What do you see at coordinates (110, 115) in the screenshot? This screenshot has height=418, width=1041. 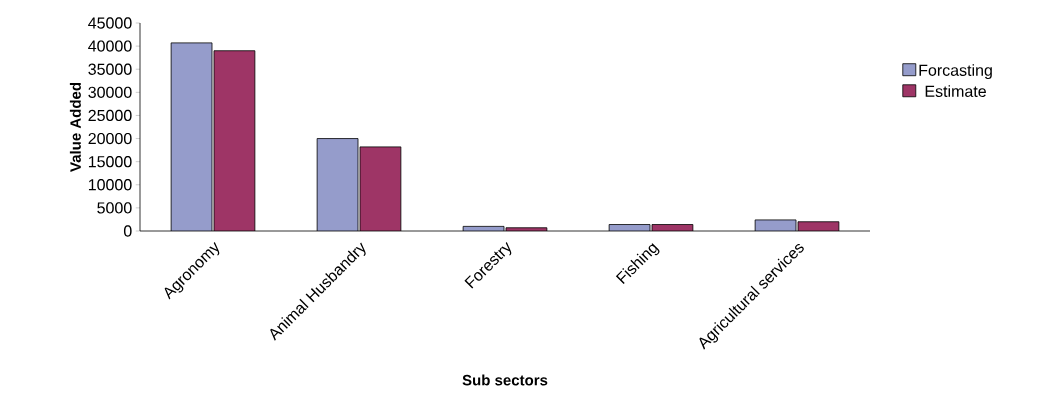 I see `y-tick-label: 25000` at bounding box center [110, 115].